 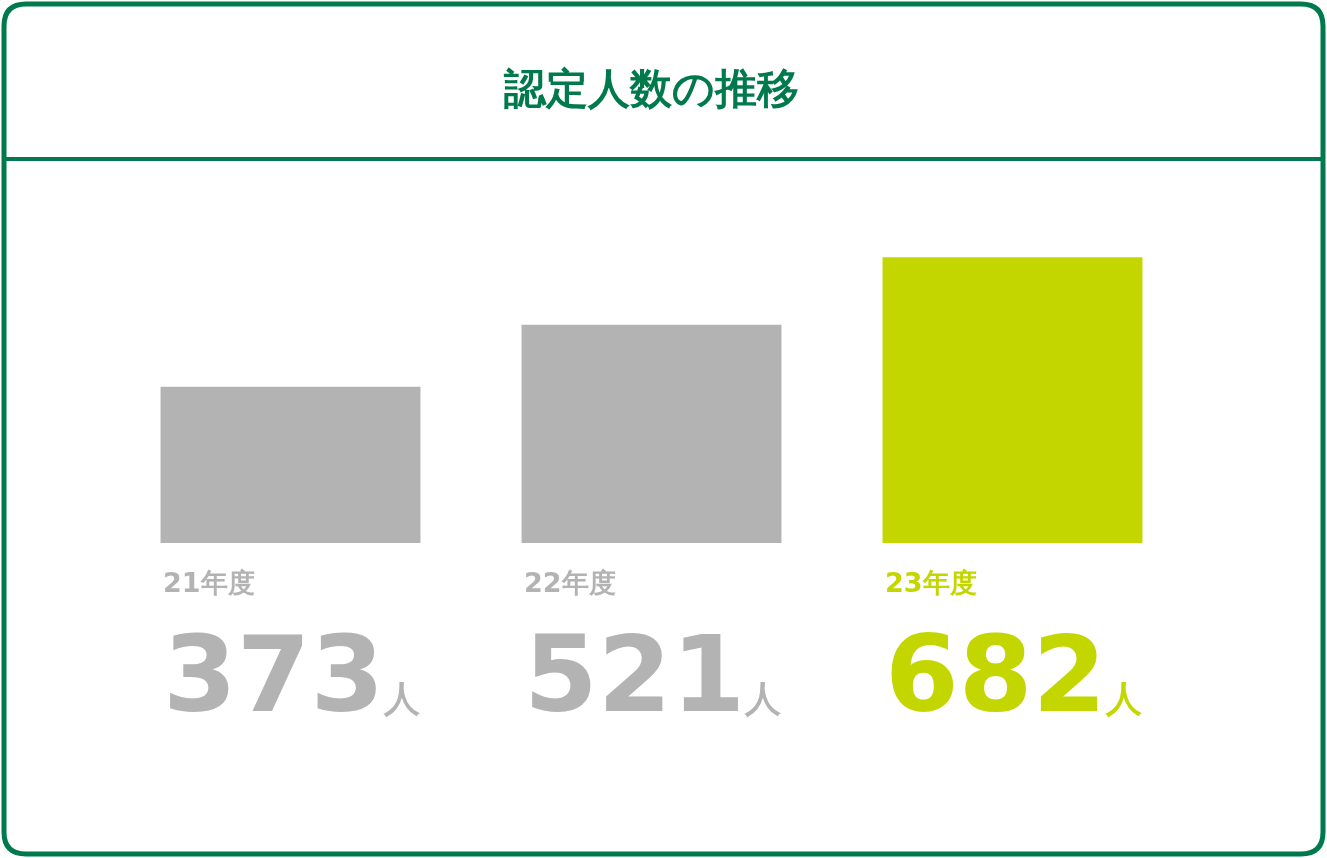 I want to click on chart-title: 認定人数の推移, so click(x=651, y=88).